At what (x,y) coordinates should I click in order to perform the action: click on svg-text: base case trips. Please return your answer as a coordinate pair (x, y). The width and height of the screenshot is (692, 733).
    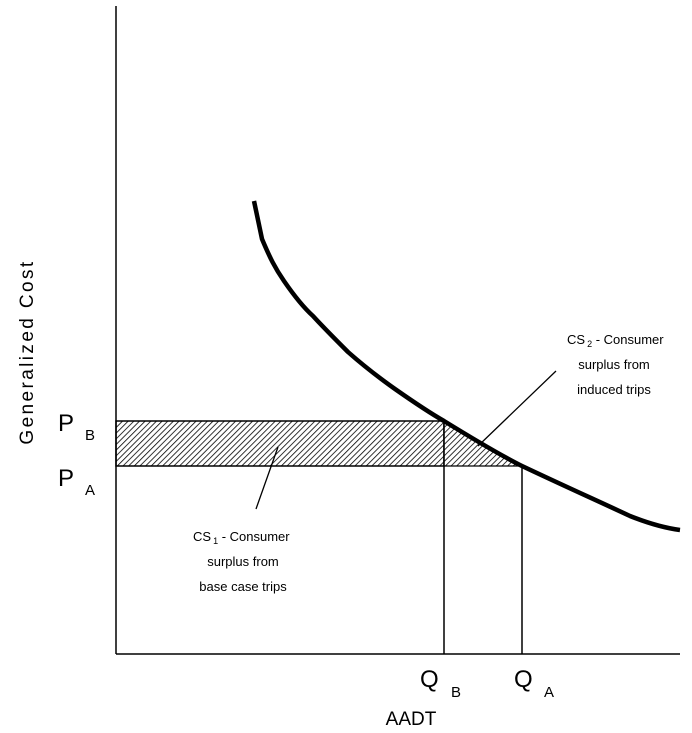
    Looking at the image, I should click on (243, 586).